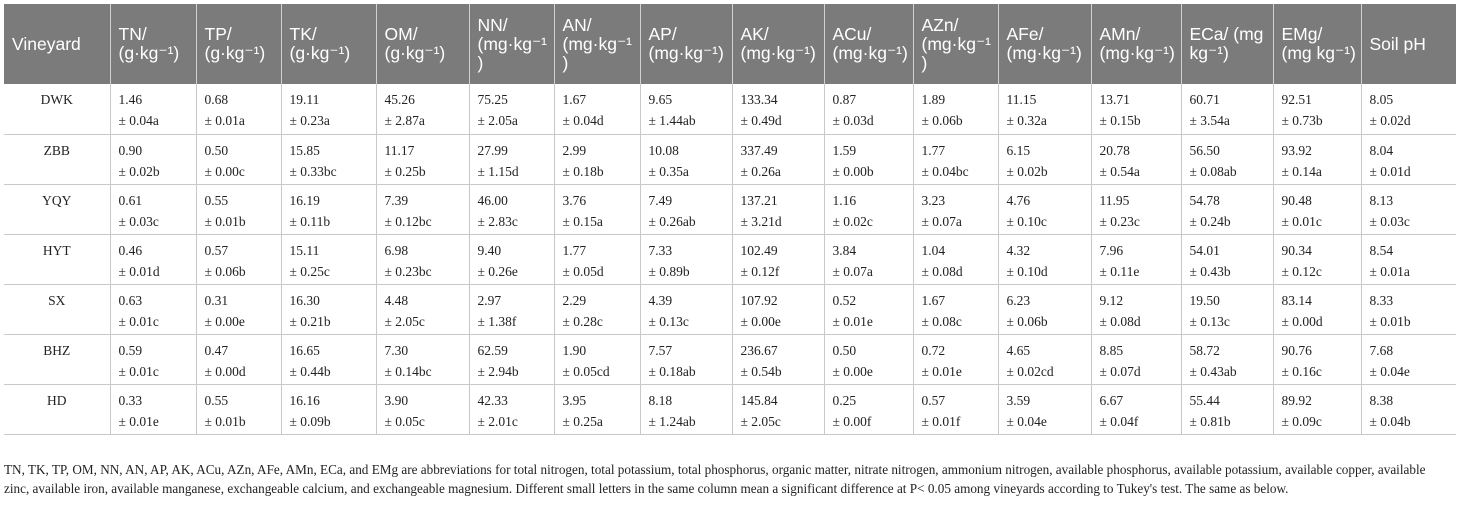 The image size is (1460, 509). What do you see at coordinates (130, 350) in the screenshot?
I see `mean-value: 0.59` at bounding box center [130, 350].